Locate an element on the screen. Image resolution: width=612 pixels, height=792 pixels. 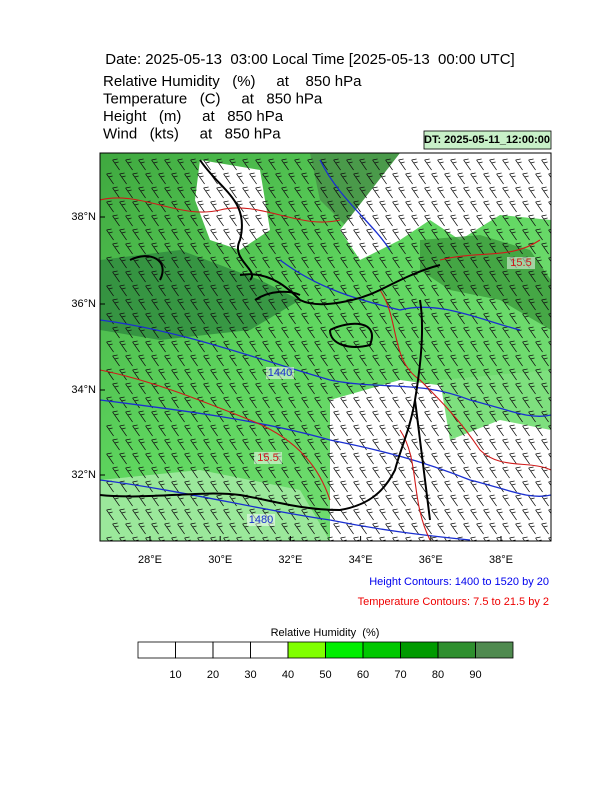
field-label: Height (m) at 850 hPa is located at coordinates (193, 116).